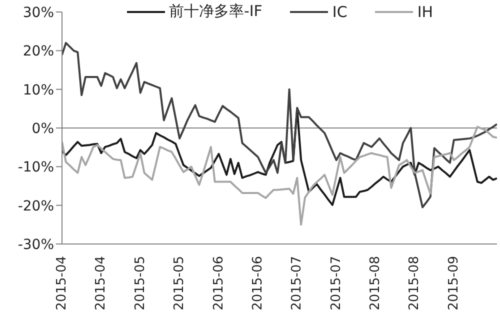 The height and width of the screenshot is (326, 500). Describe the element at coordinates (43, 128) in the screenshot. I see `y-tick-label: 0%` at that location.